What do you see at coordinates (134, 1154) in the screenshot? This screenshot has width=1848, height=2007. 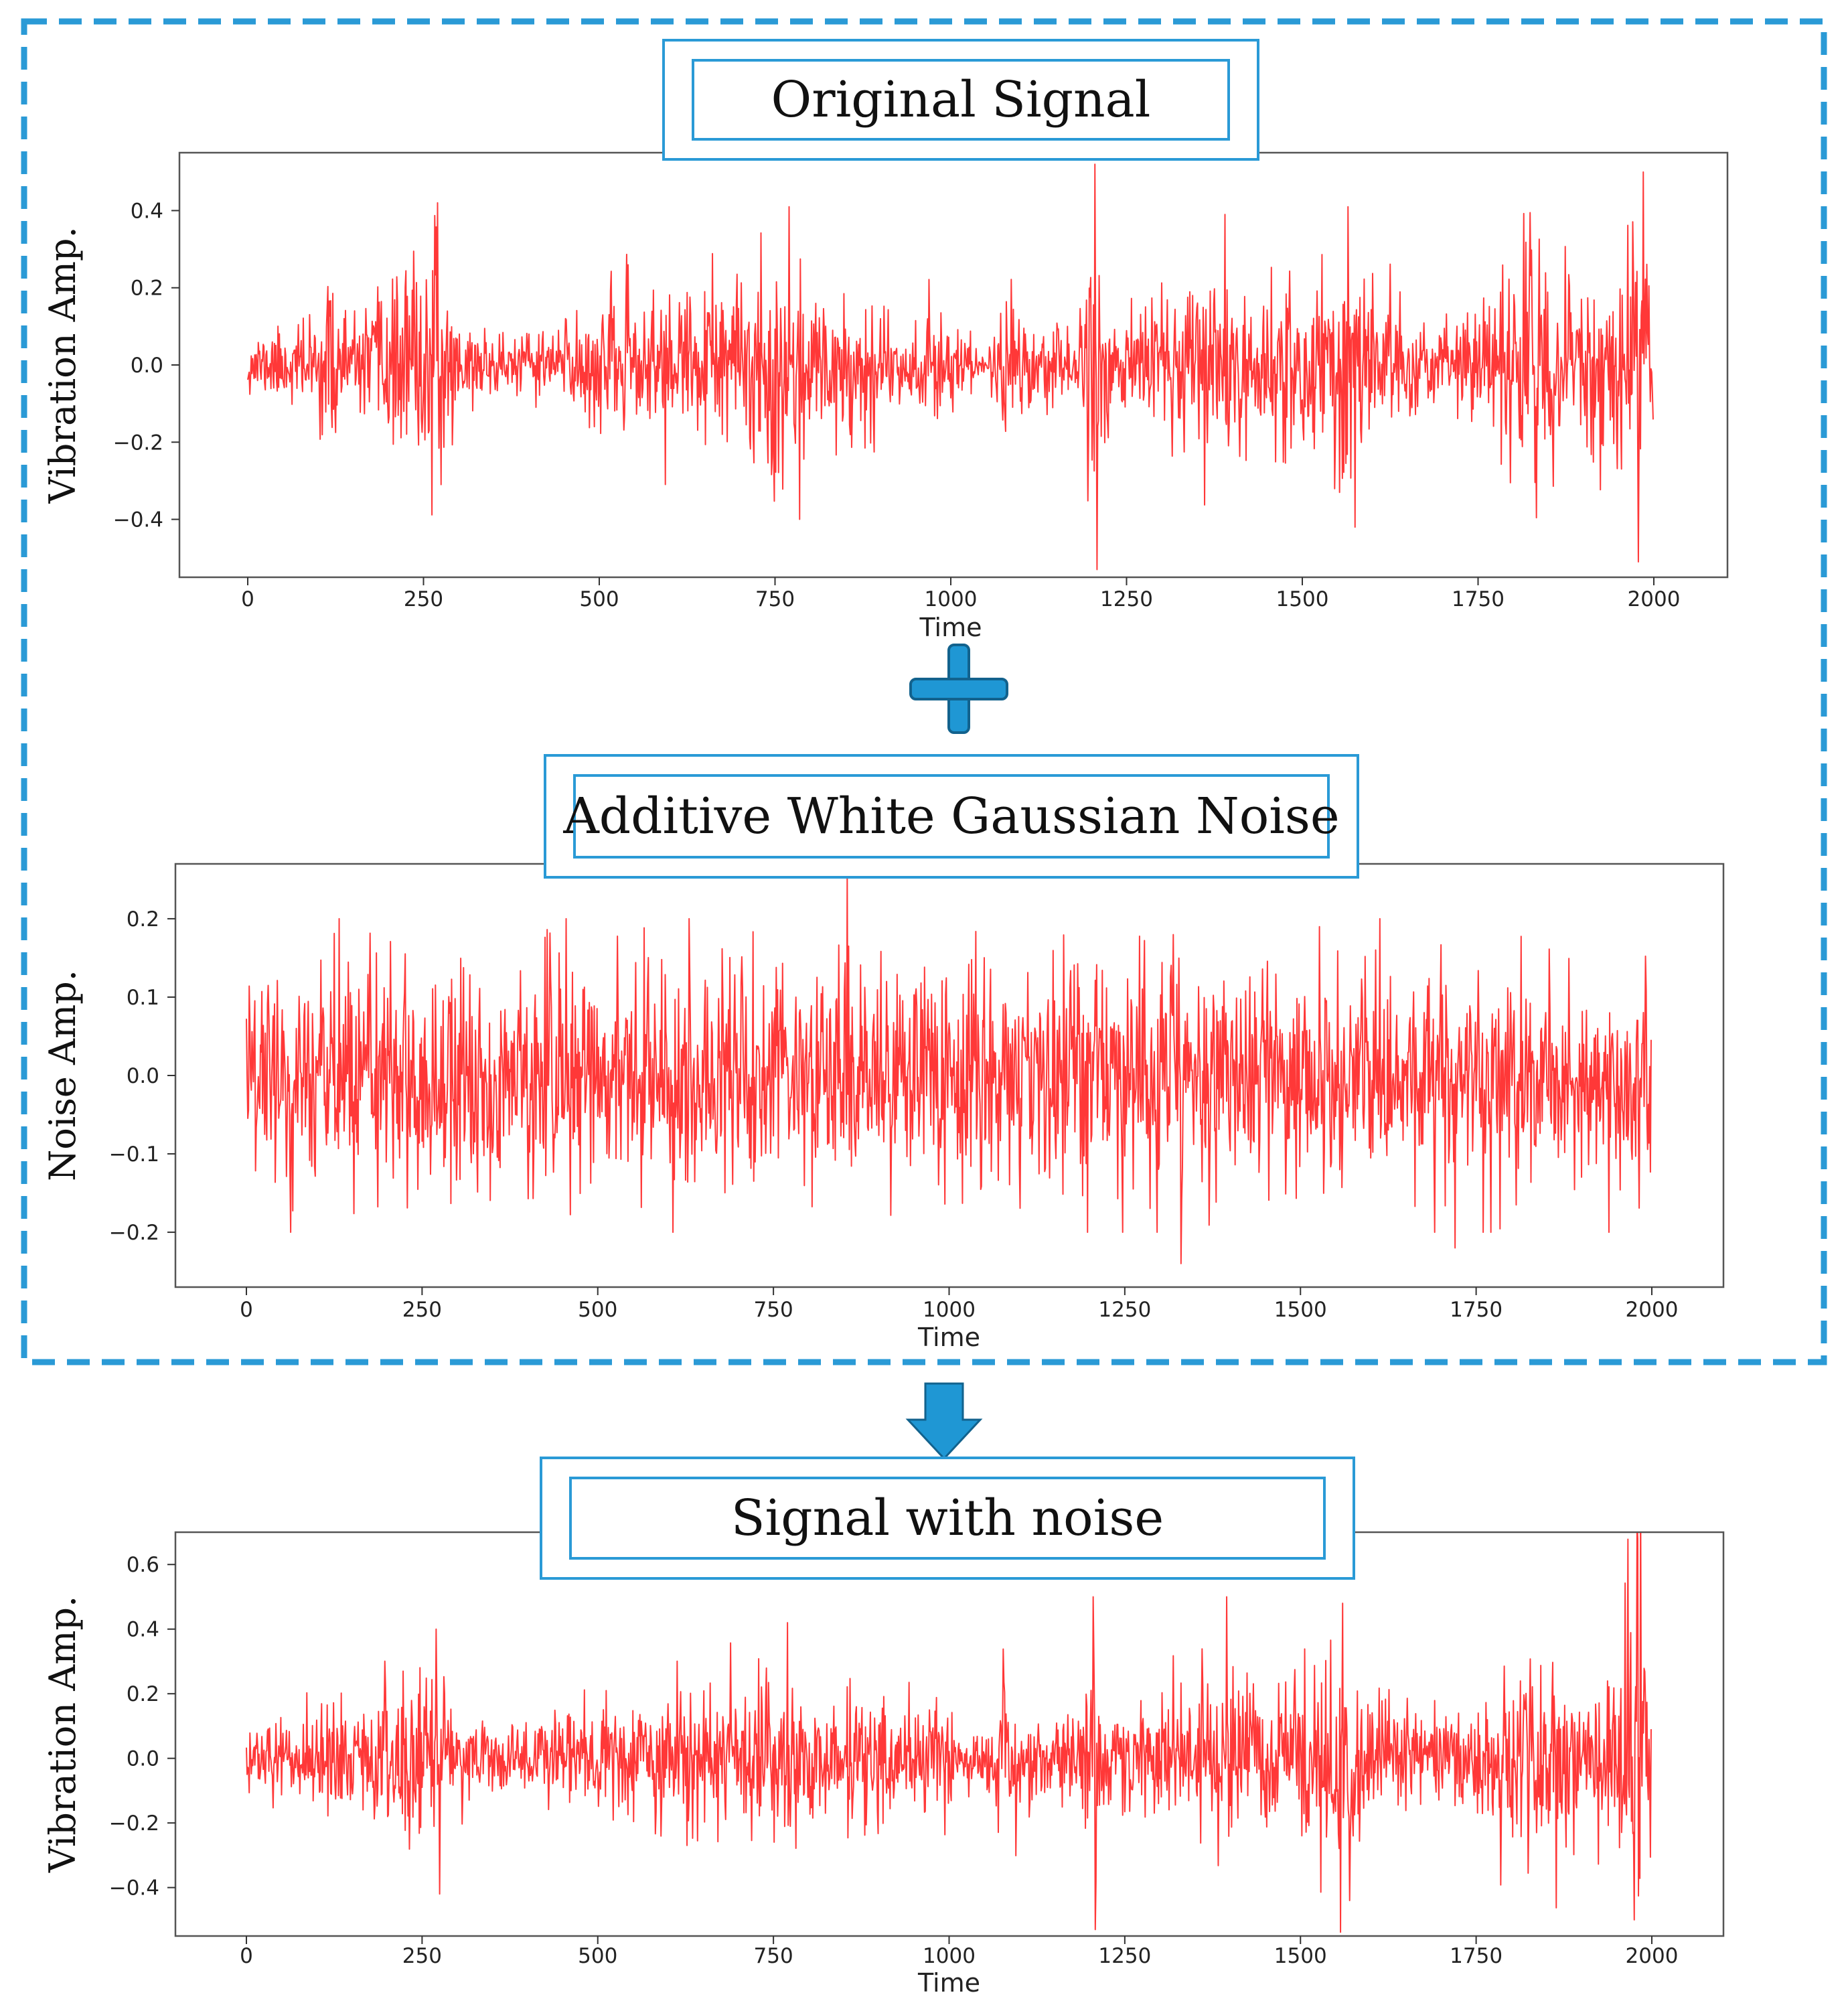 I see `y-tick-label: −0.1` at bounding box center [134, 1154].